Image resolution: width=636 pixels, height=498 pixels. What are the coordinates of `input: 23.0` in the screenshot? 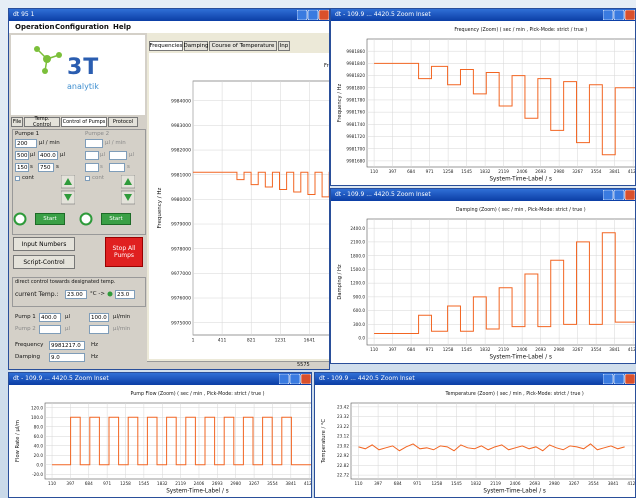 It's located at (125, 294).